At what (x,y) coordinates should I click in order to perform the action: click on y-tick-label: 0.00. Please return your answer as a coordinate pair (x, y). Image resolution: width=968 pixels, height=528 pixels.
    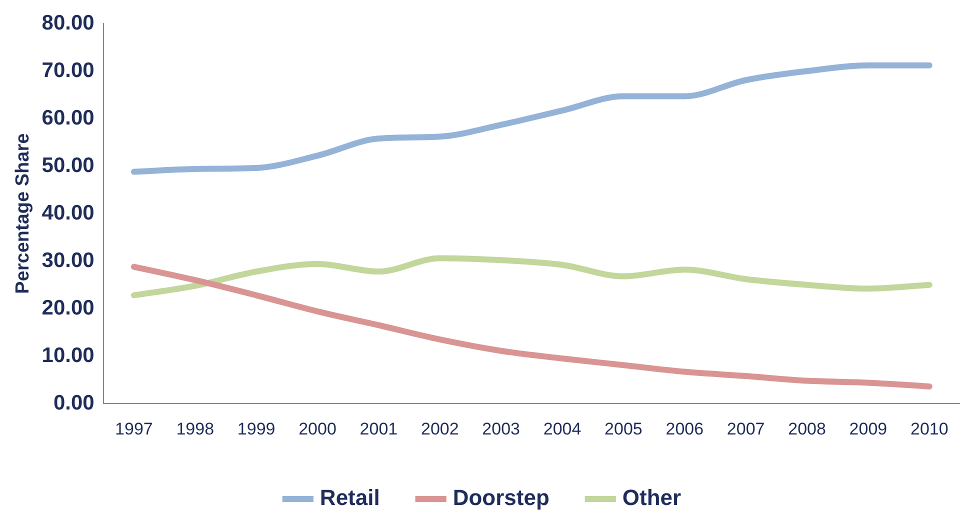
    Looking at the image, I should click on (73, 402).